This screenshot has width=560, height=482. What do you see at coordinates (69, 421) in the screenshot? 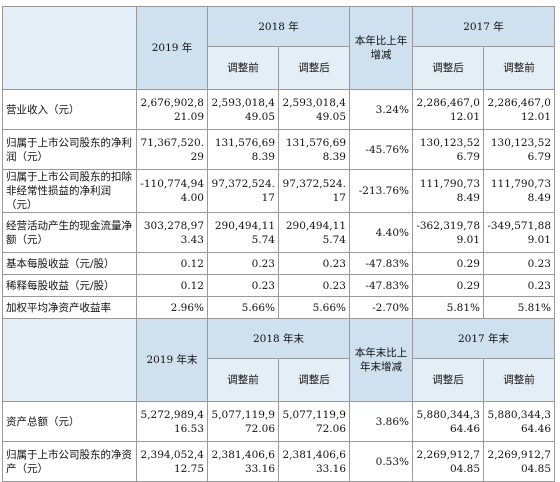
I see `row-label: 资产总额（元）` at bounding box center [69, 421].